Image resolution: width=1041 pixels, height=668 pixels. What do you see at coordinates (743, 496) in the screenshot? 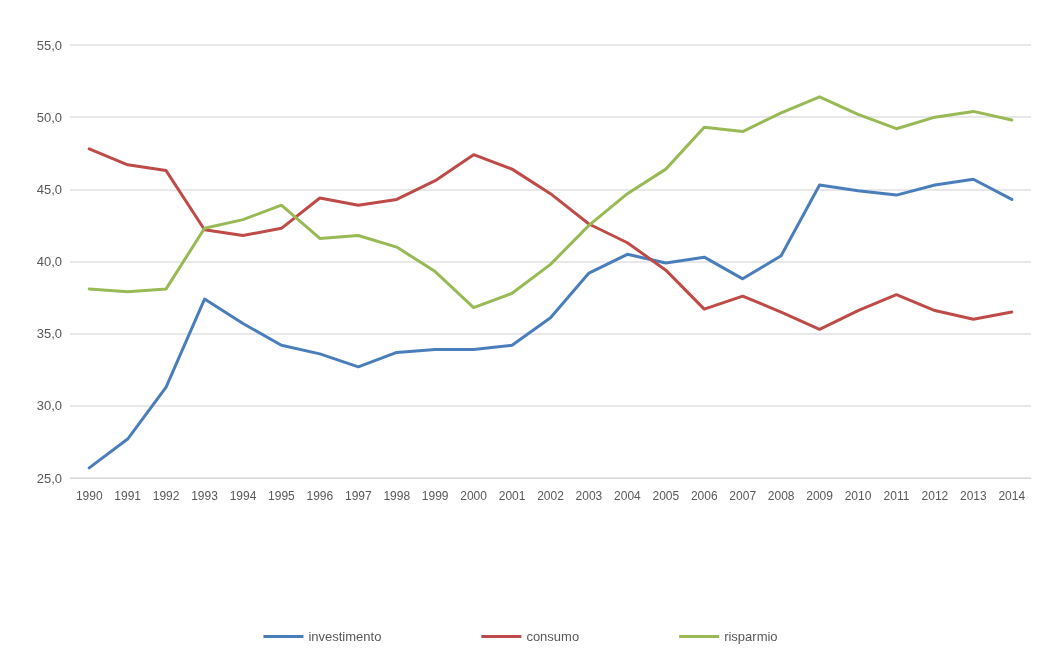
I see `x-tick-label: 2007` at bounding box center [743, 496].